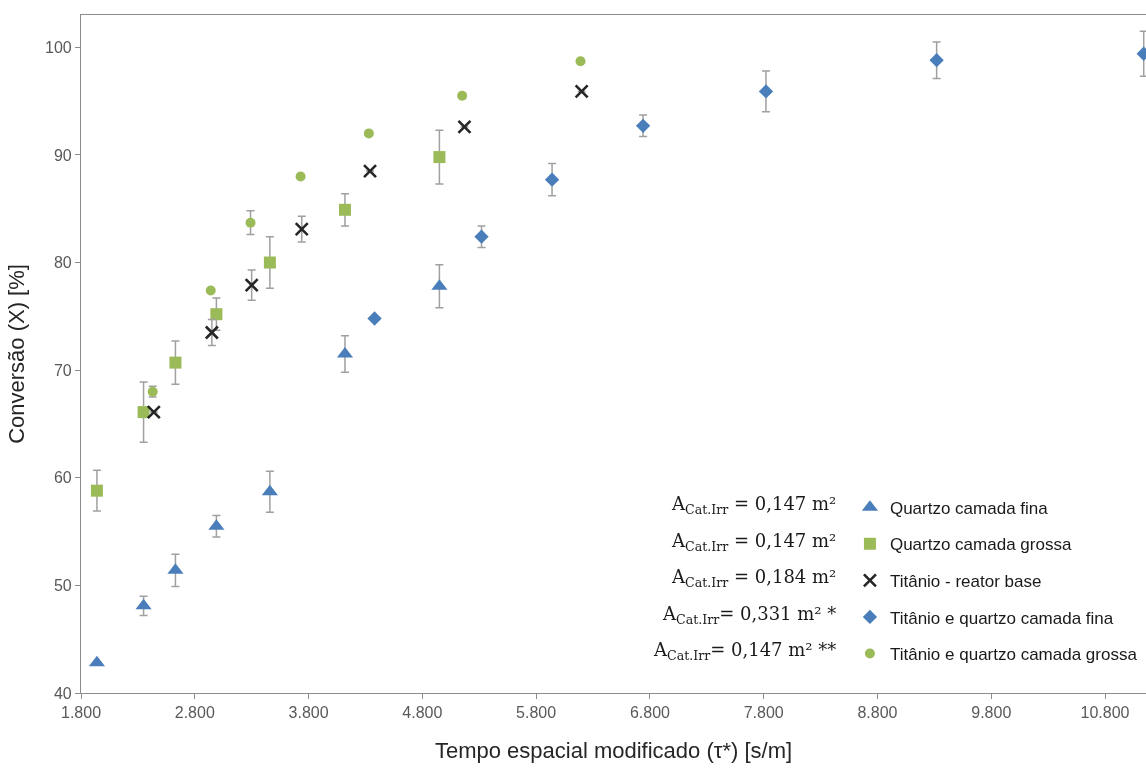 This screenshot has height=778, width=1146. What do you see at coordinates (194, 713) in the screenshot?
I see `x-tick-label: 2.800` at bounding box center [194, 713].